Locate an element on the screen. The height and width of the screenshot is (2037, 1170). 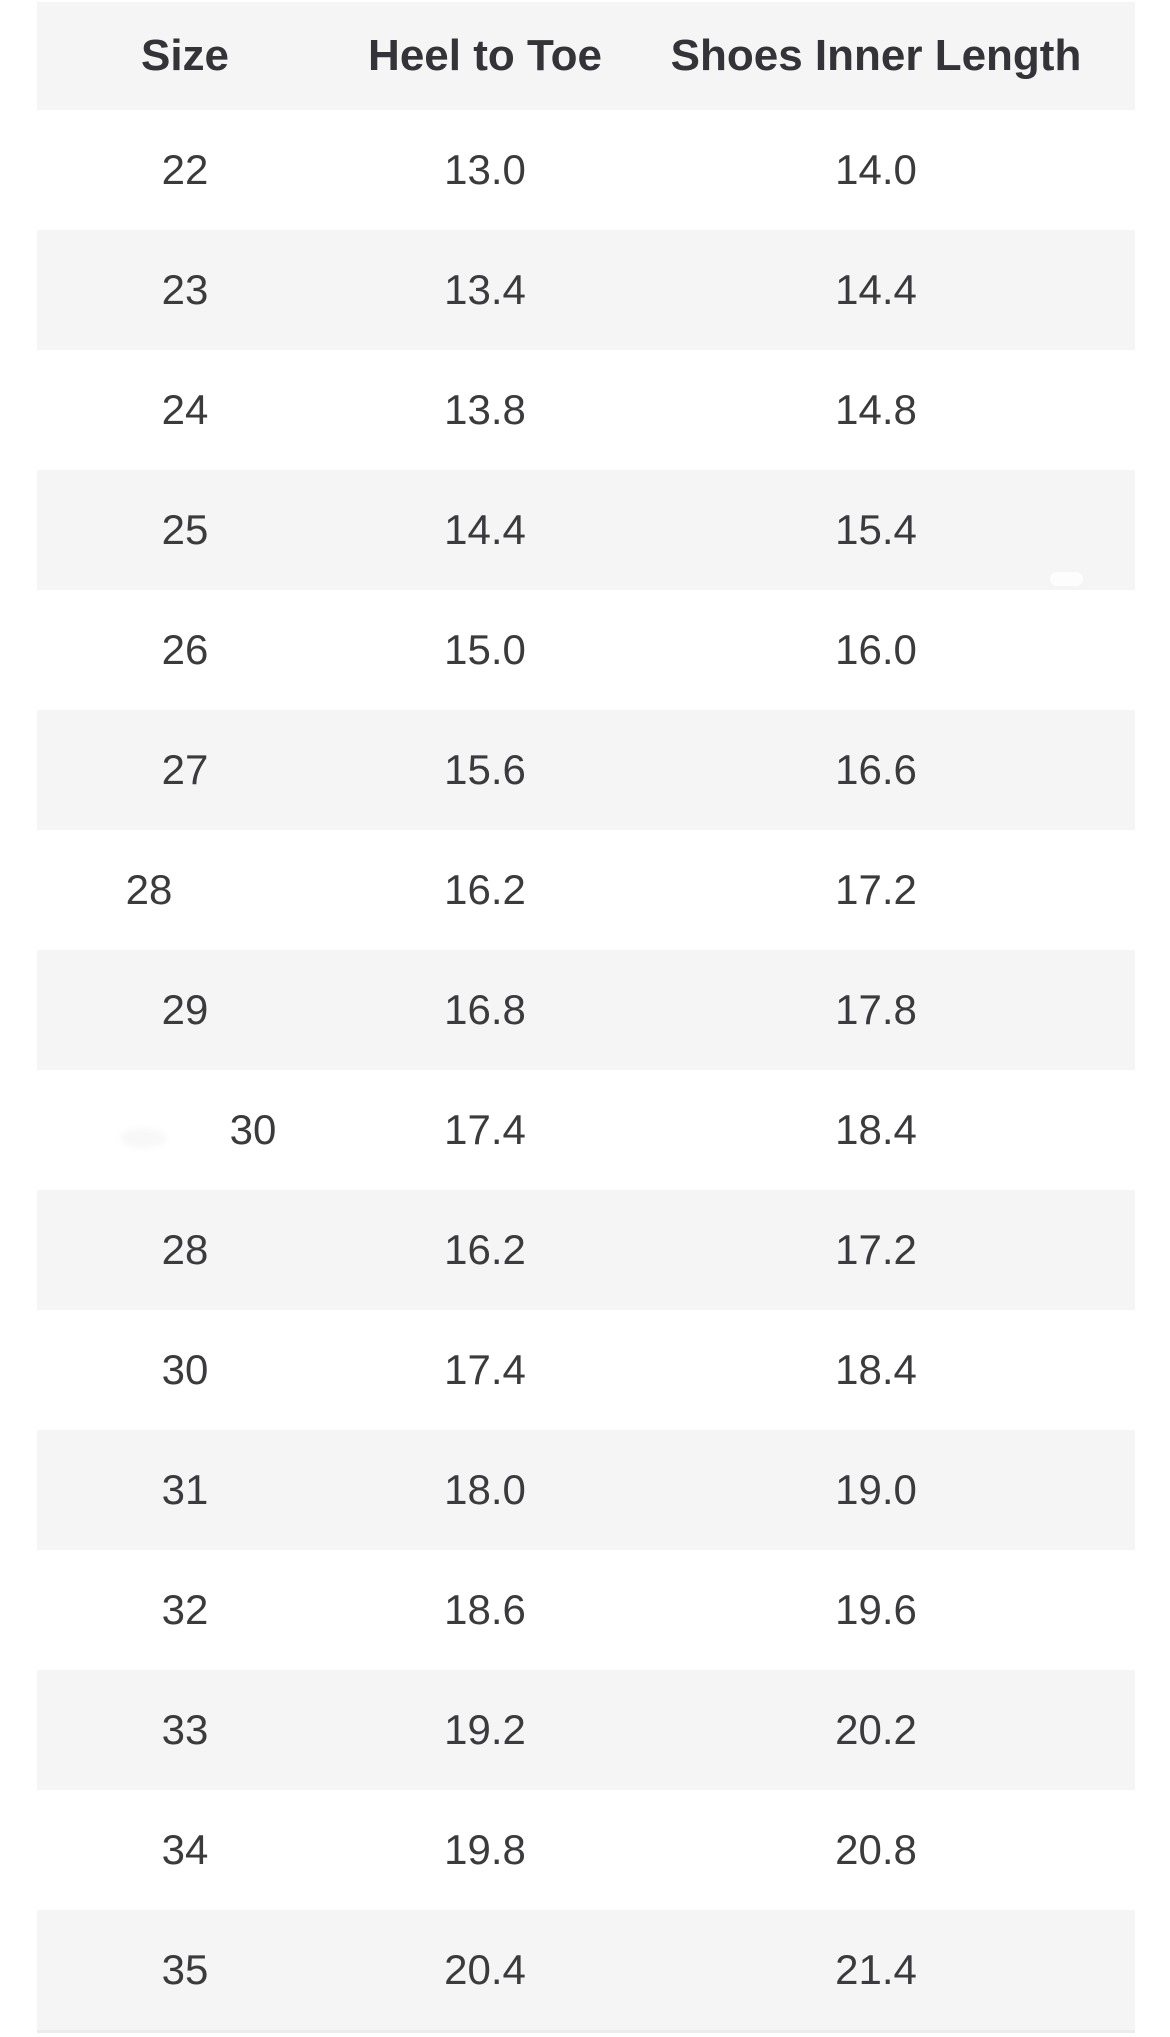
table-cell-inner: 15.4 is located at coordinates (876, 530).